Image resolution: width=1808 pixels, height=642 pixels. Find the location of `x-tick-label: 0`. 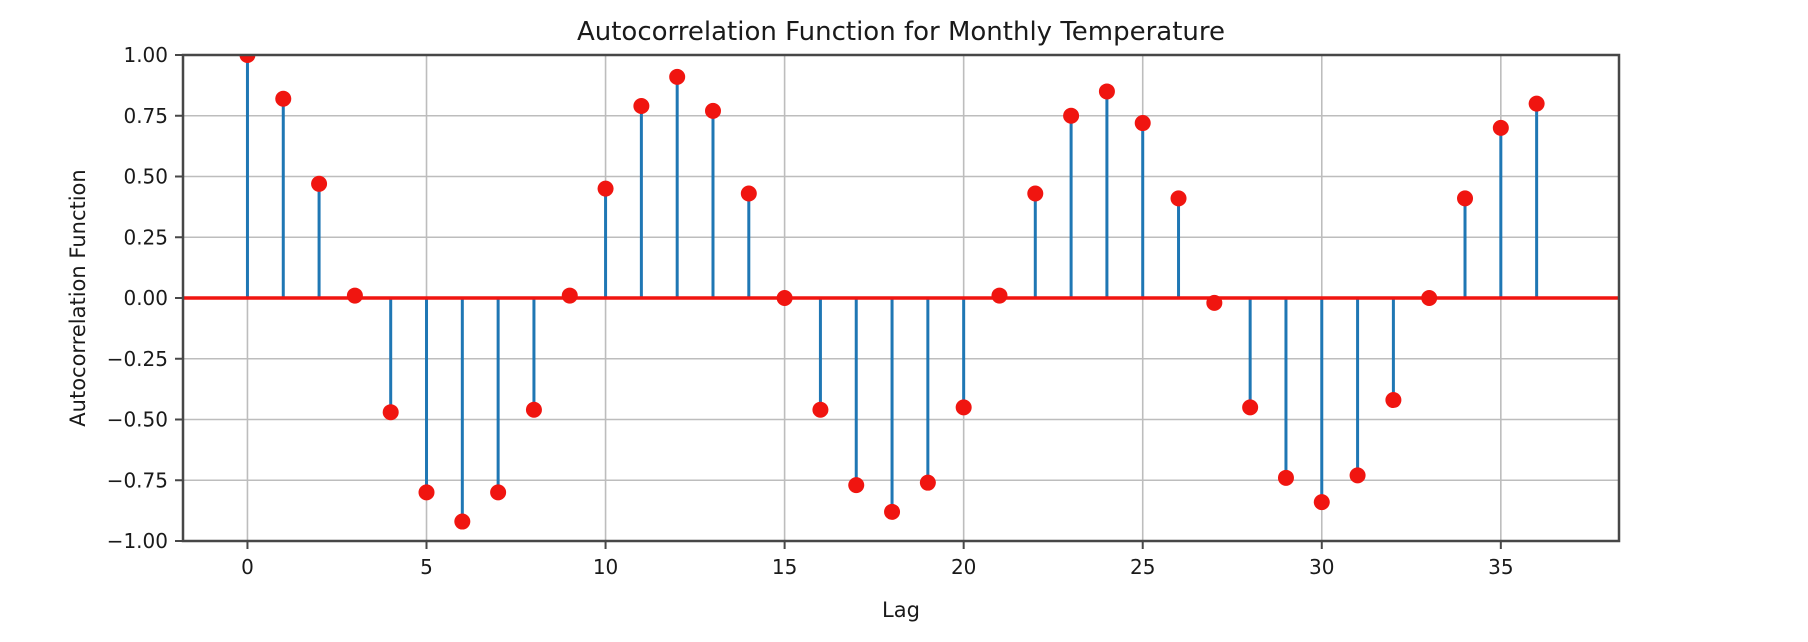

x-tick-label: 0 is located at coordinates (247, 567).